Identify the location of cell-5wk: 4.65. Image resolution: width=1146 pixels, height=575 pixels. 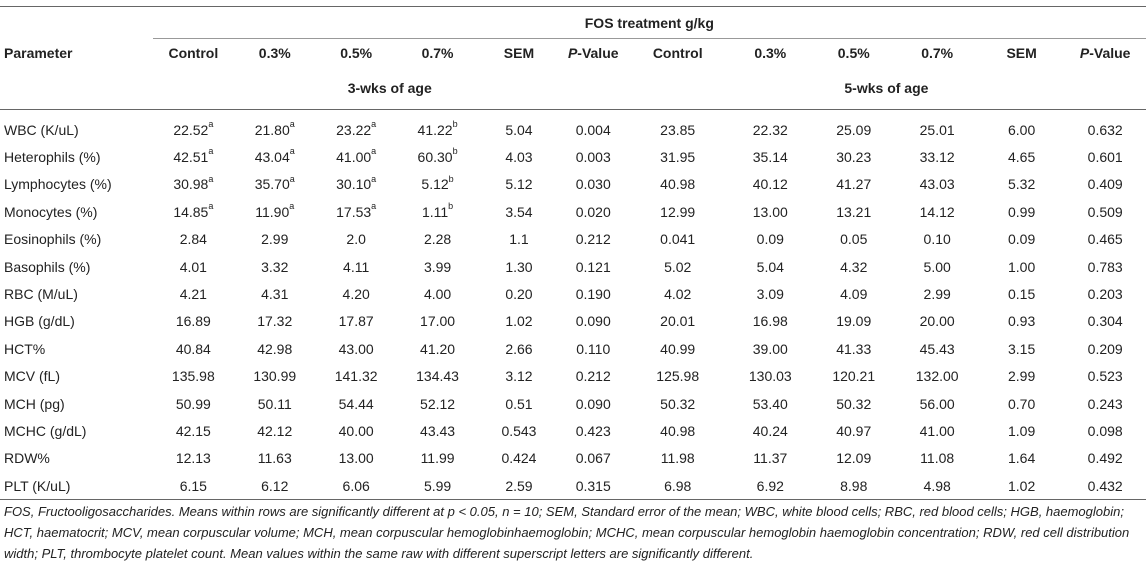
(1022, 157).